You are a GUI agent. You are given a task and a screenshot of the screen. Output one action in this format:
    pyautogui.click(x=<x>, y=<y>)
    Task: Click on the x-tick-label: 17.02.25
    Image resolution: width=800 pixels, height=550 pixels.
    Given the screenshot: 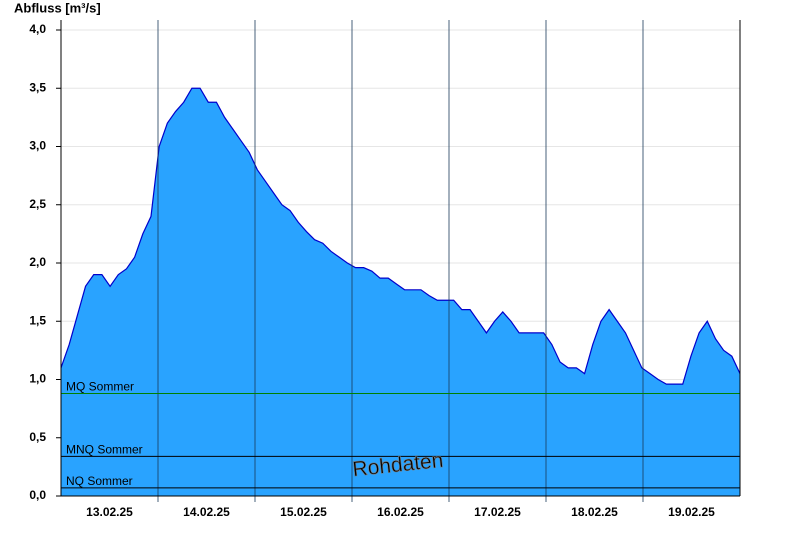 What is the action you would take?
    pyautogui.click(x=497, y=512)
    